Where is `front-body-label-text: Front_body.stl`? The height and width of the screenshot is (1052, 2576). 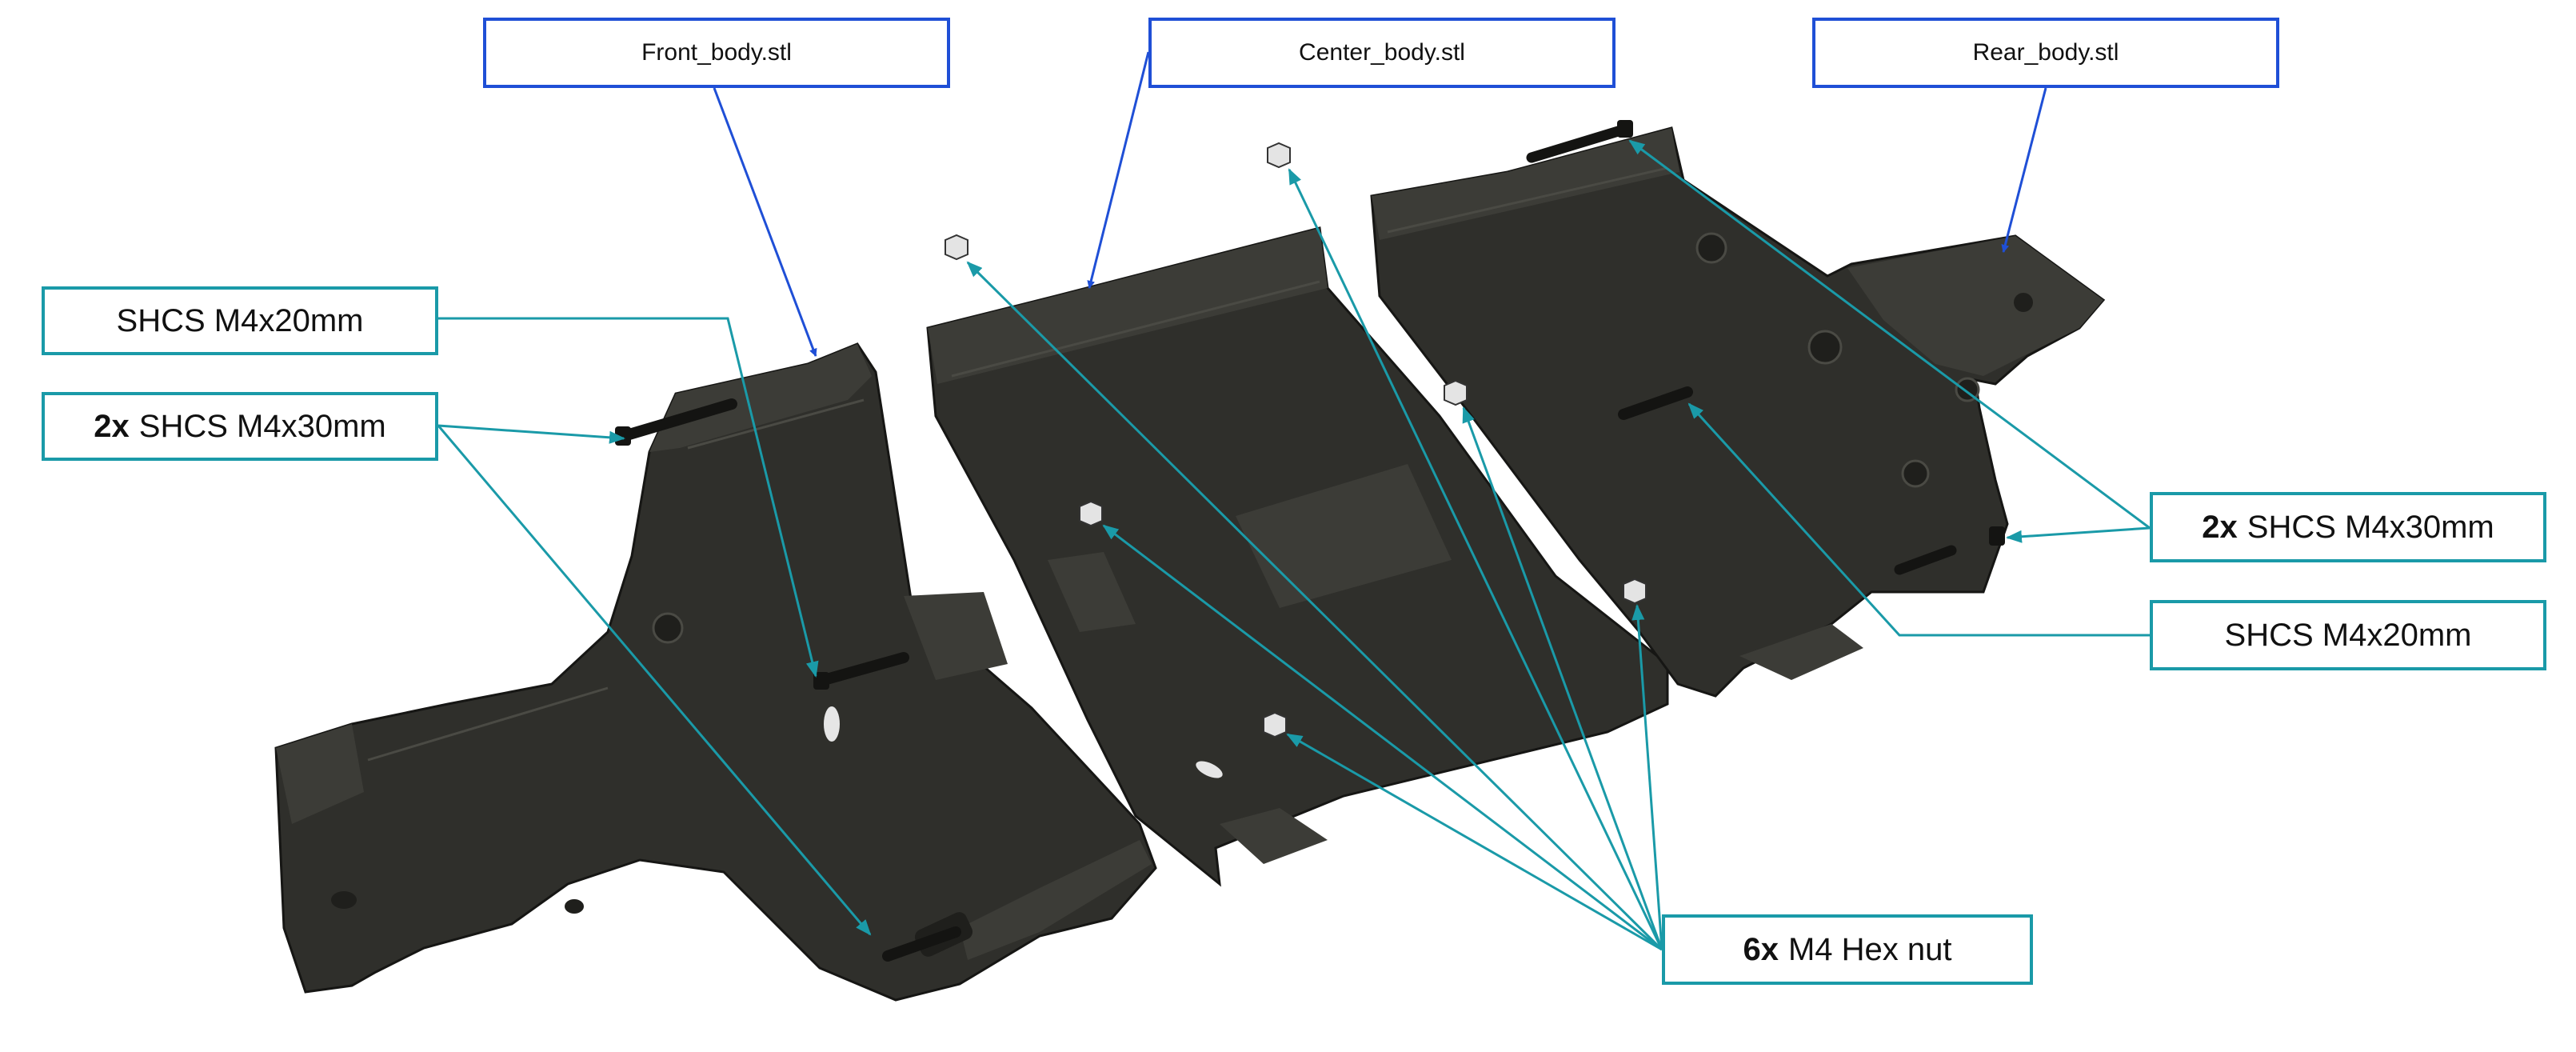 front-body-label-text: Front_body.stl is located at coordinates (716, 52).